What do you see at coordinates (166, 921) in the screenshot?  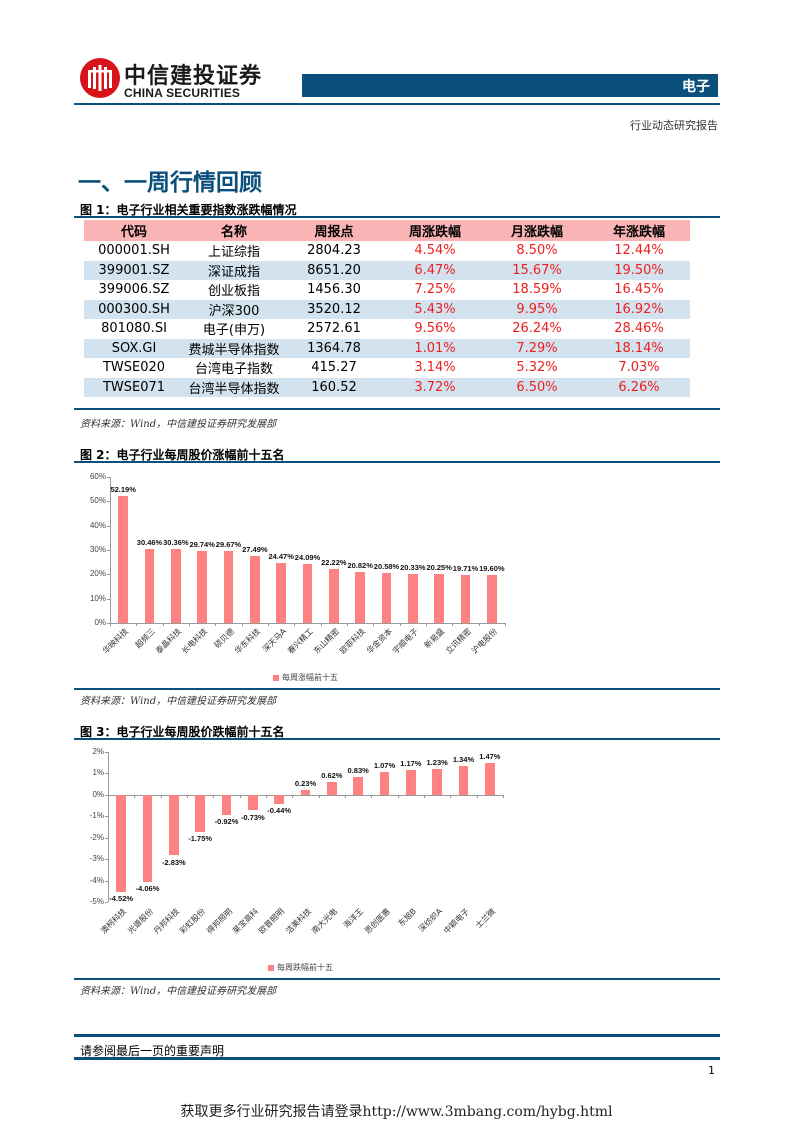 I see `x-category-label: 丹邦科技` at bounding box center [166, 921].